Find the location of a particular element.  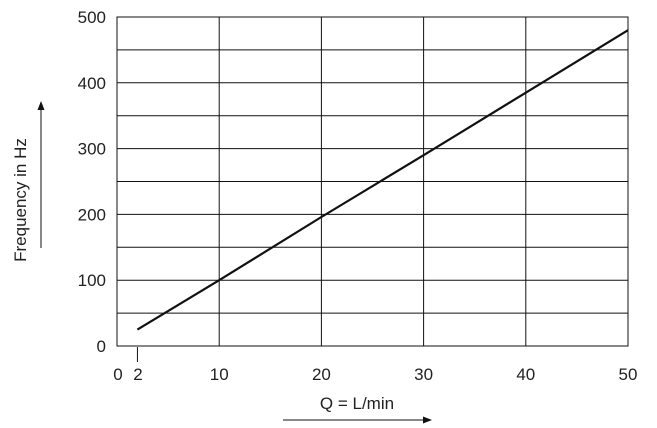

y-axis-arrow is located at coordinates (41, 174).